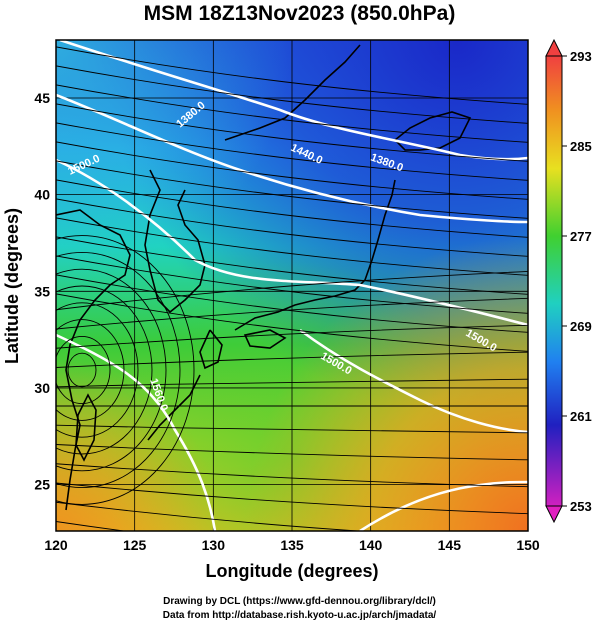  What do you see at coordinates (577, 281) in the screenshot?
I see `colorbar-ticks: 293 285 277 269 261 253` at bounding box center [577, 281].